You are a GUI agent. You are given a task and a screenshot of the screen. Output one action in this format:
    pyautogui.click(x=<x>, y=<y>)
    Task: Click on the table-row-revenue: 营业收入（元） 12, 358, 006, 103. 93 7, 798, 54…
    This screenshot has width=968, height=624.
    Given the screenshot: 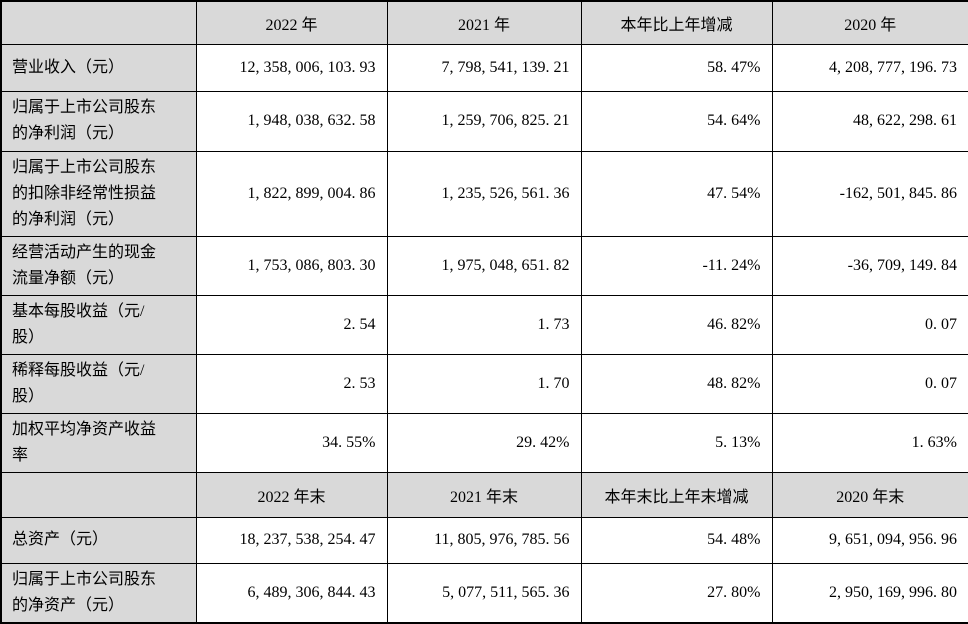 What is the action you would take?
    pyautogui.click(x=484, y=67)
    